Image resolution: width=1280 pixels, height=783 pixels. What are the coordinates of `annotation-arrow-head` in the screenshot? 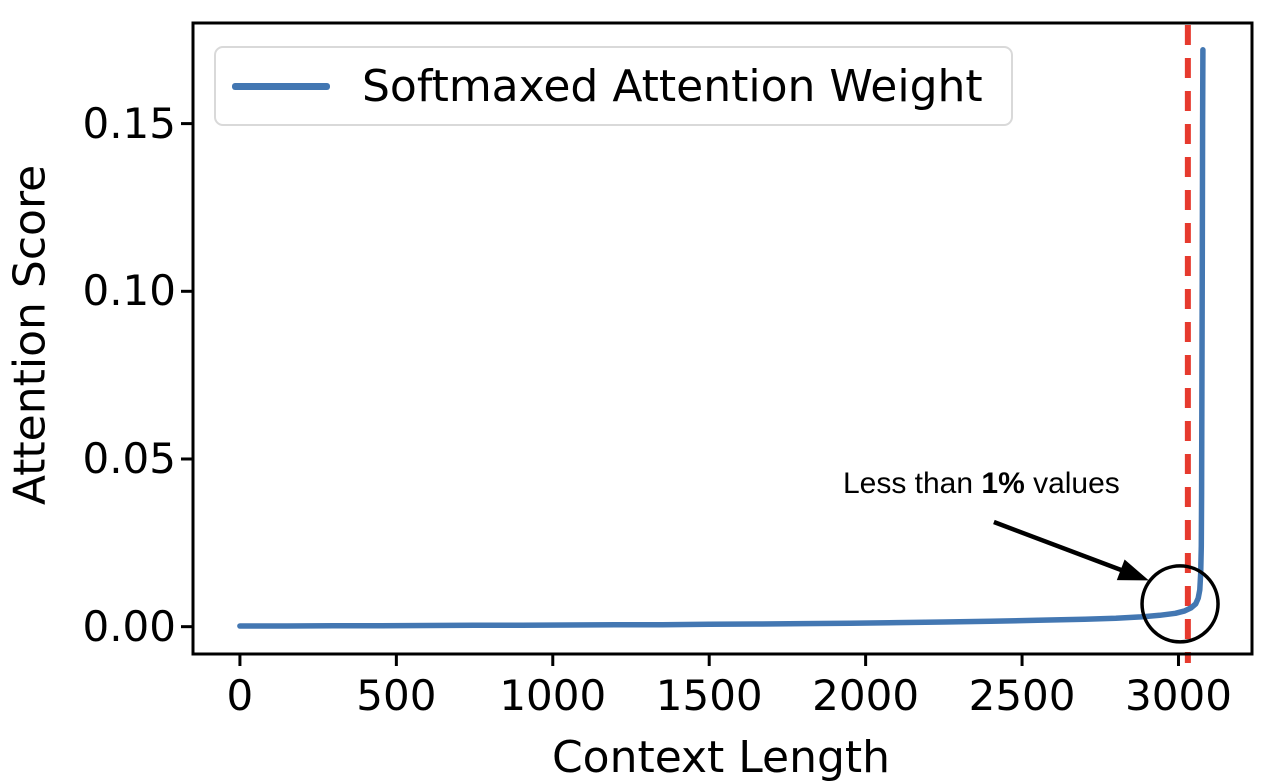 It's located at (1132, 570).